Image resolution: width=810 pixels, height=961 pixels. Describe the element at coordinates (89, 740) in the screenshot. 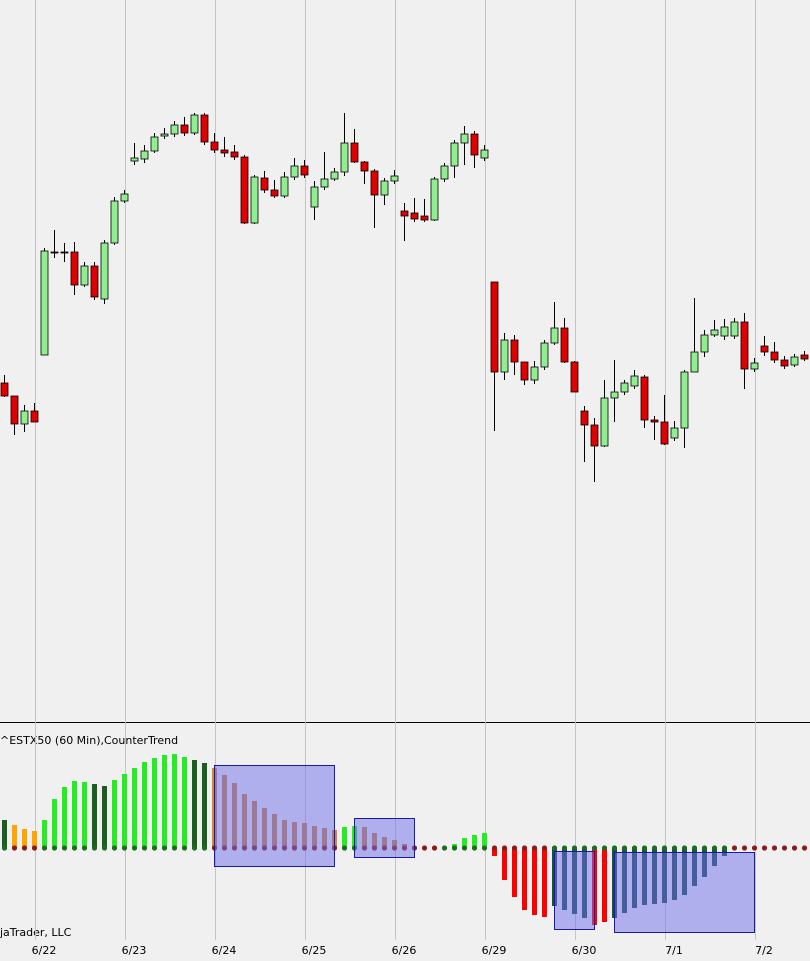

I see `indicator-title: ^ESTX50 (60 Min),CounterTrend` at that location.